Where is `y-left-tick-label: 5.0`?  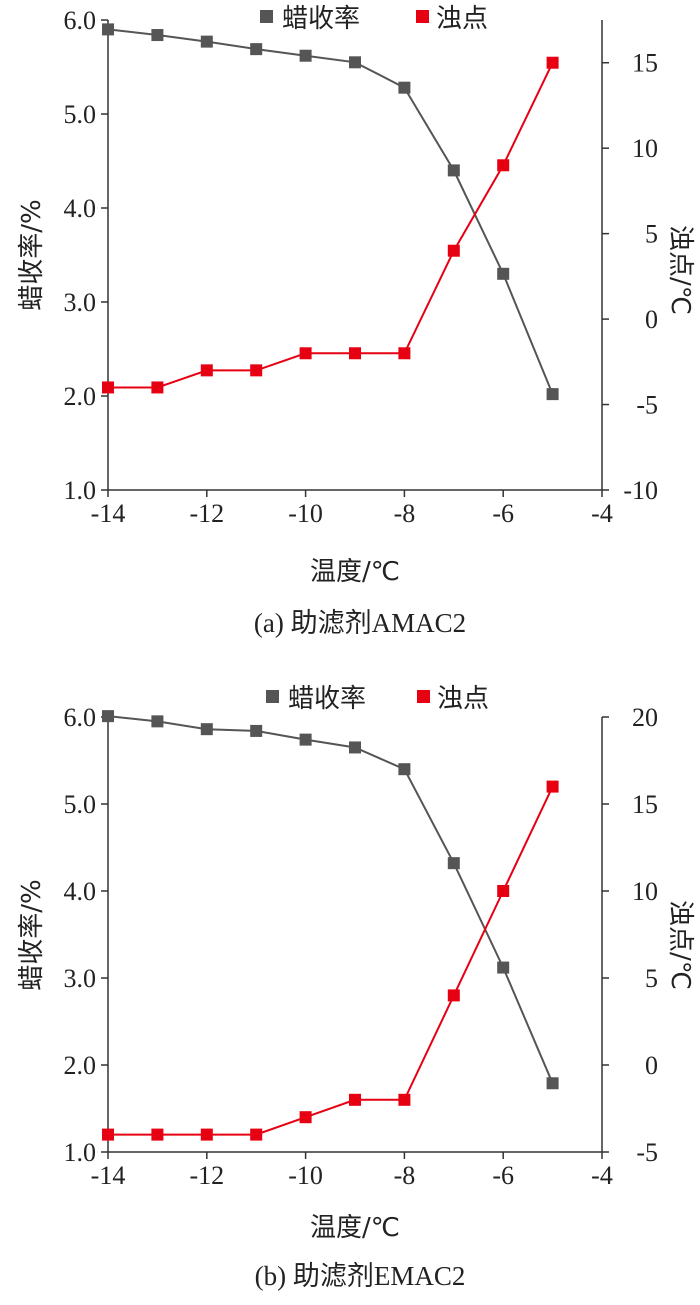
y-left-tick-label: 5.0 is located at coordinates (80, 804).